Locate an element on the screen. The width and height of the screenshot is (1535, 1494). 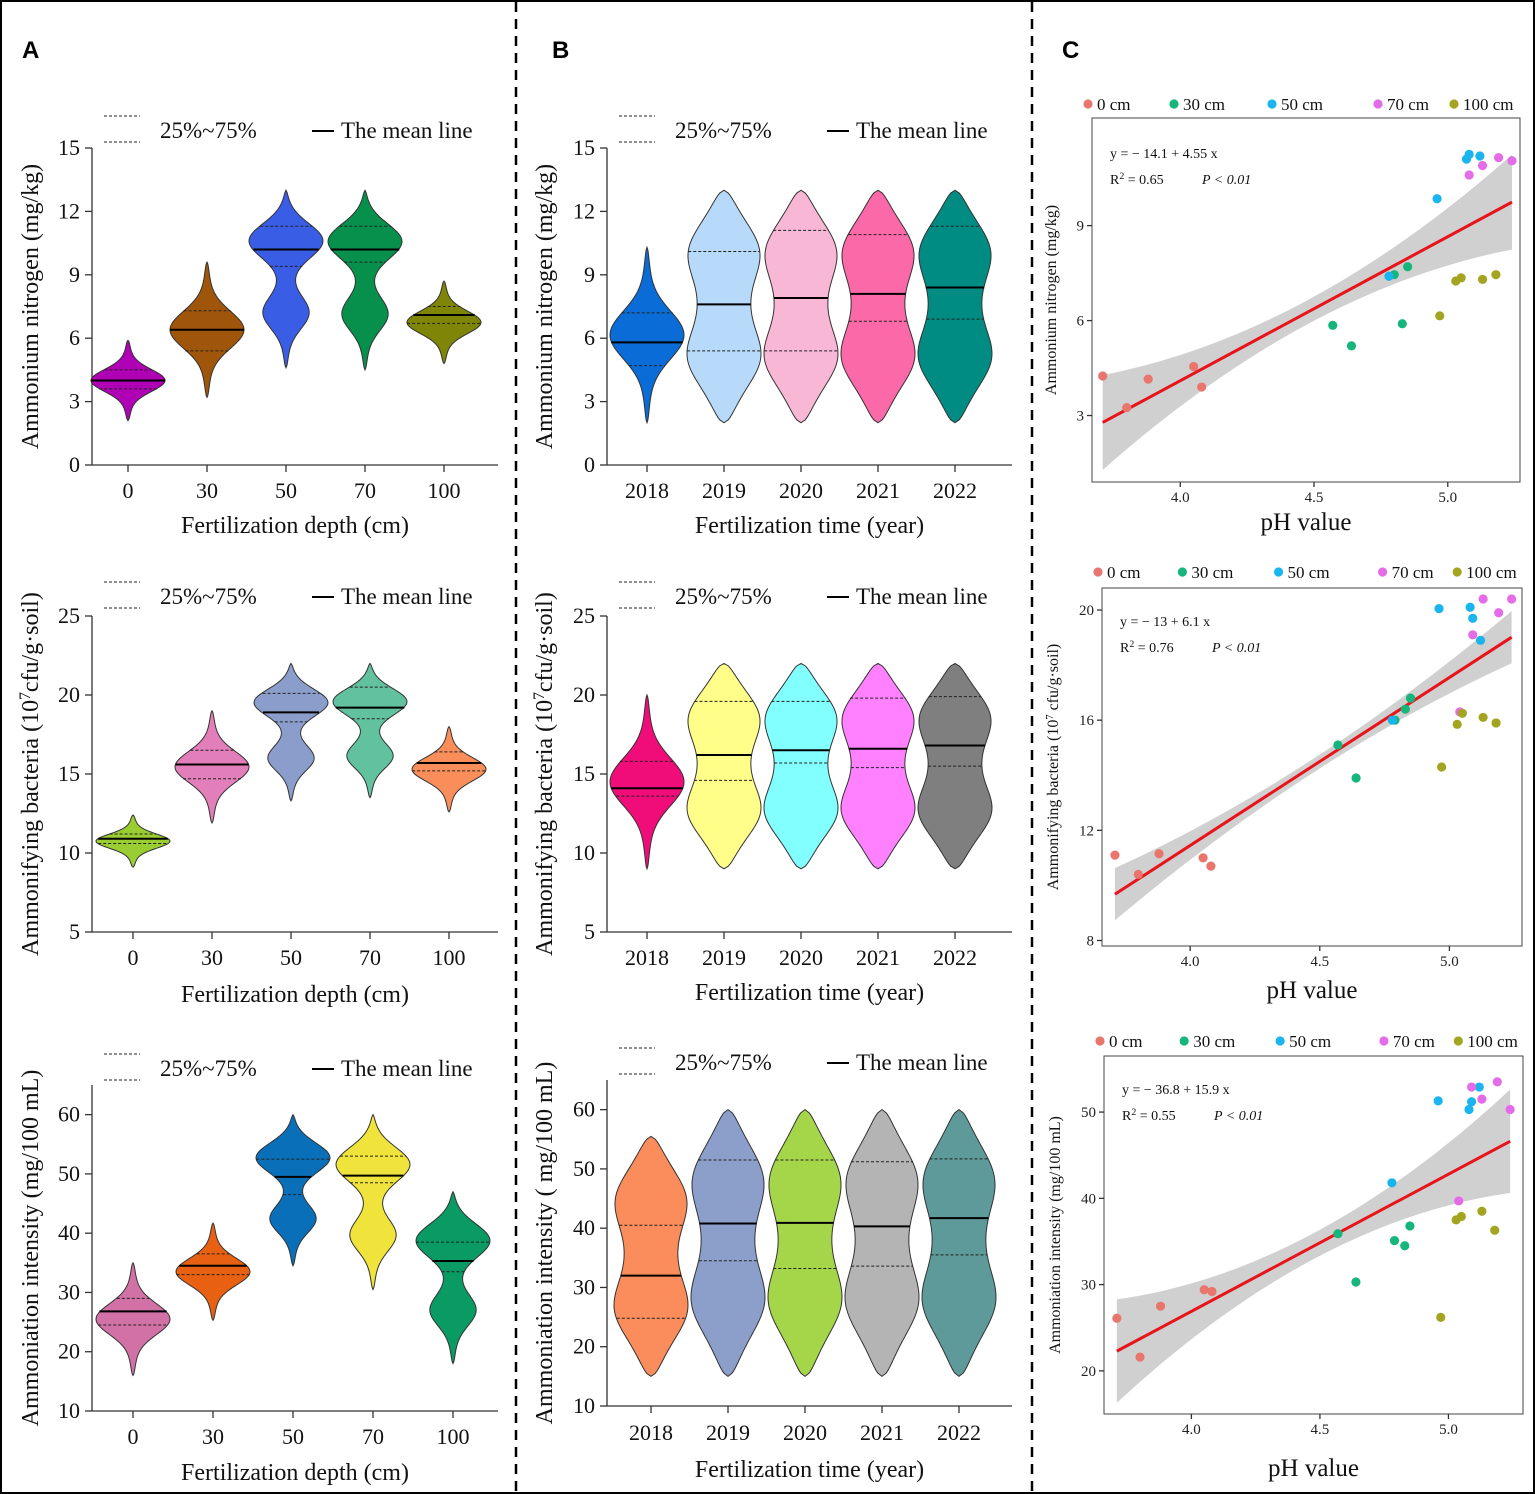
x-tick-label: 2018 is located at coordinates (651, 1432).